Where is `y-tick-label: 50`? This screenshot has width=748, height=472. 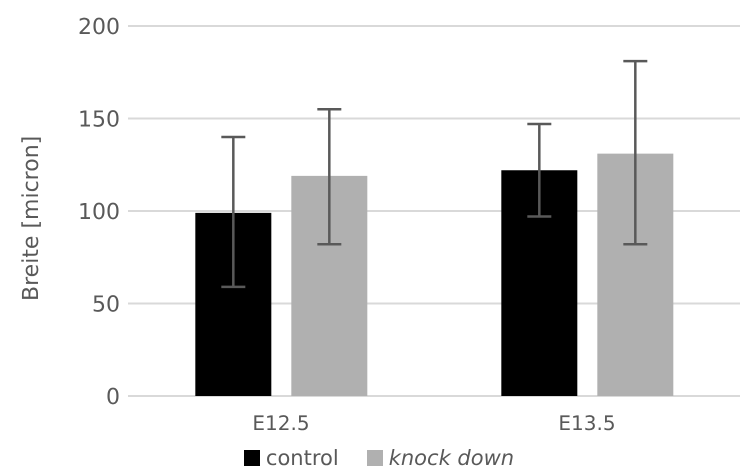 y-tick-label: 50 is located at coordinates (106, 305).